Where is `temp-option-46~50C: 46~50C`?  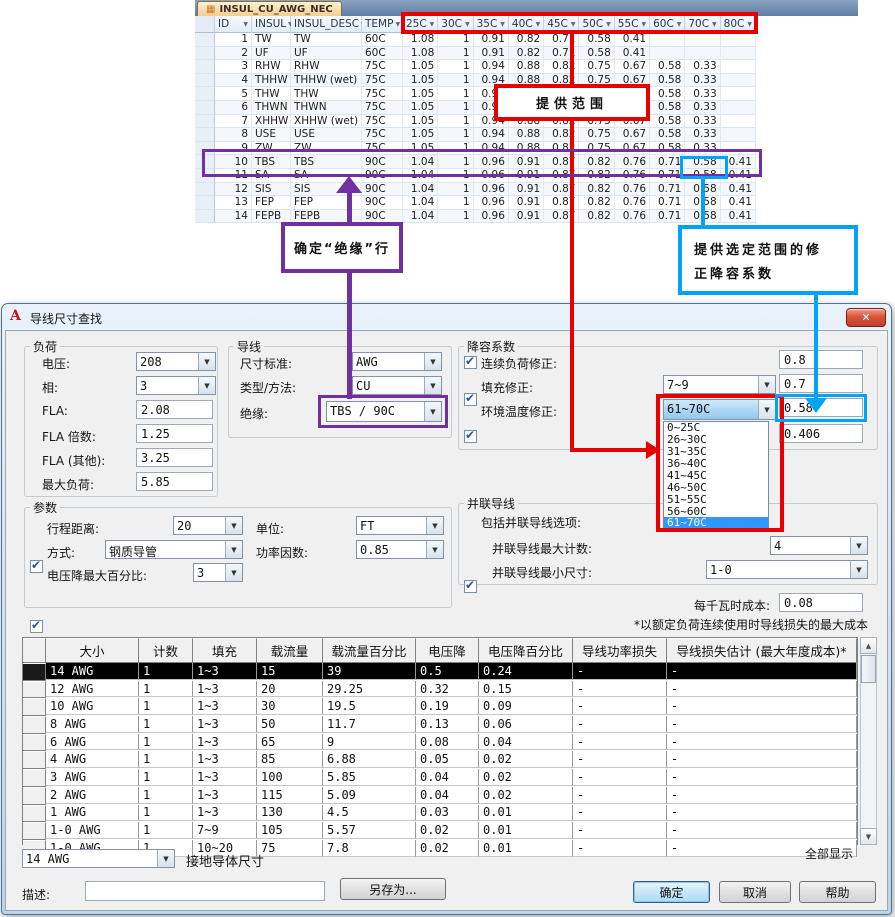 temp-option-46~50C: 46~50C is located at coordinates (687, 487).